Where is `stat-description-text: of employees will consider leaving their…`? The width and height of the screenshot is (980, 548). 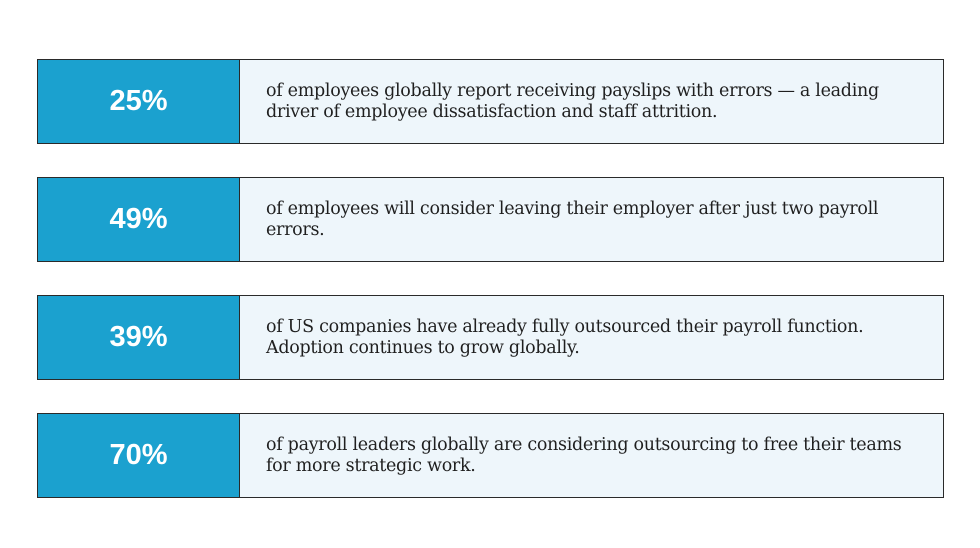 stat-description-text: of employees will consider leaving their… is located at coordinates (572, 219).